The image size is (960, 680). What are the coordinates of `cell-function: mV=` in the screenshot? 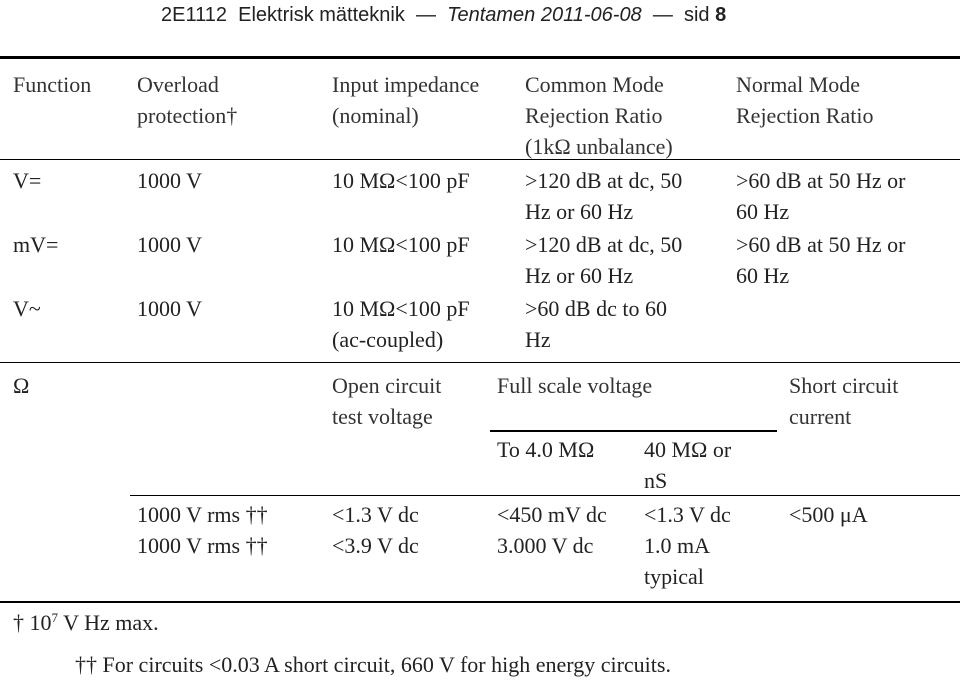 It's located at (36, 244).